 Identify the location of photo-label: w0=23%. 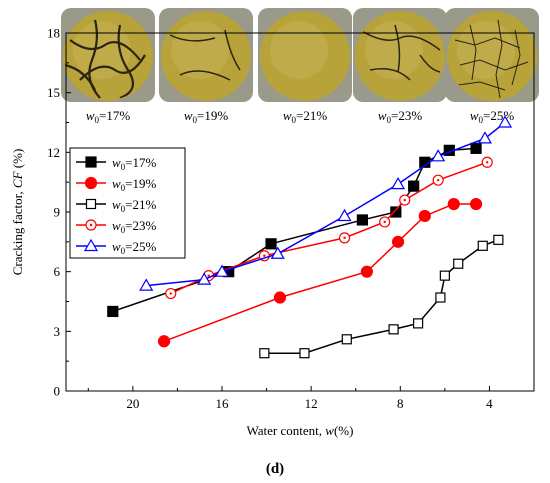
(400, 116).